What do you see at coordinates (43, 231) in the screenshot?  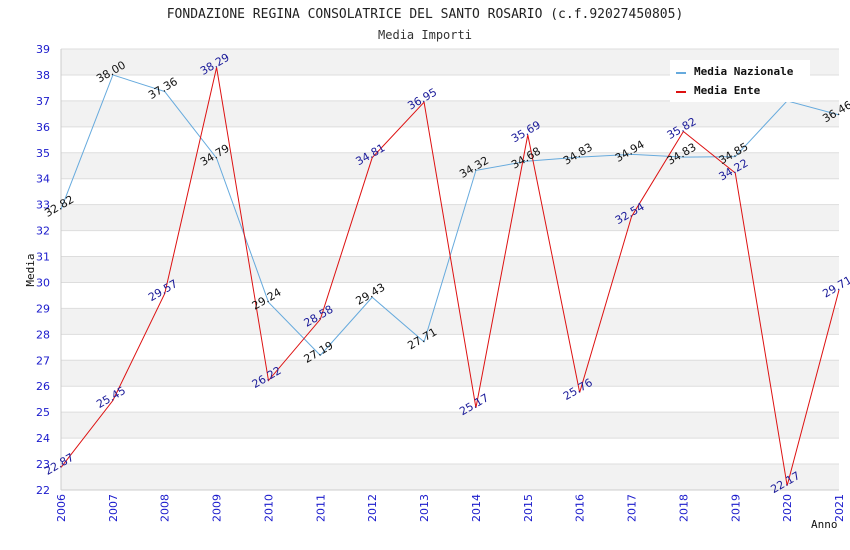 I see `y-tick-label: 32` at bounding box center [43, 231].